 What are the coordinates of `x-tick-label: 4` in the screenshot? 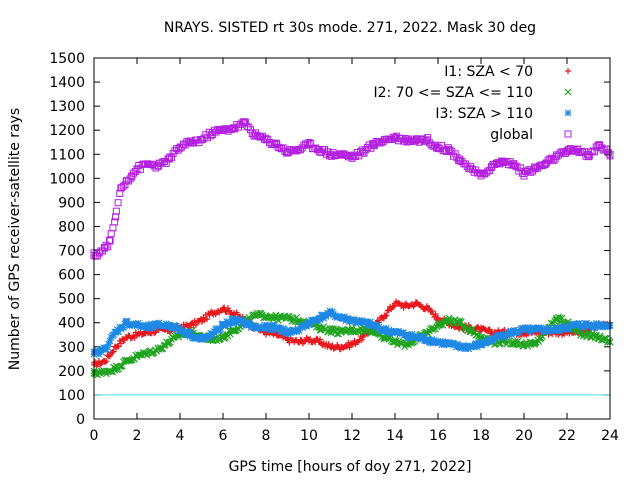 It's located at (180, 436).